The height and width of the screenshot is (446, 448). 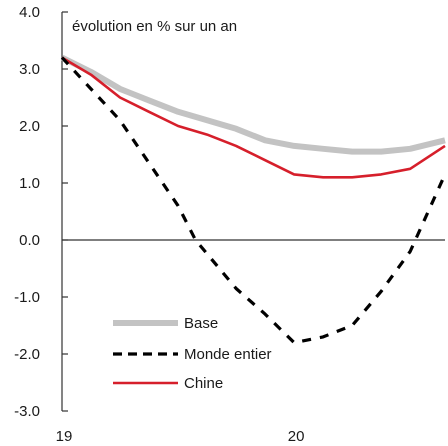 I want to click on x-tick-label: 20, so click(x=296, y=436).